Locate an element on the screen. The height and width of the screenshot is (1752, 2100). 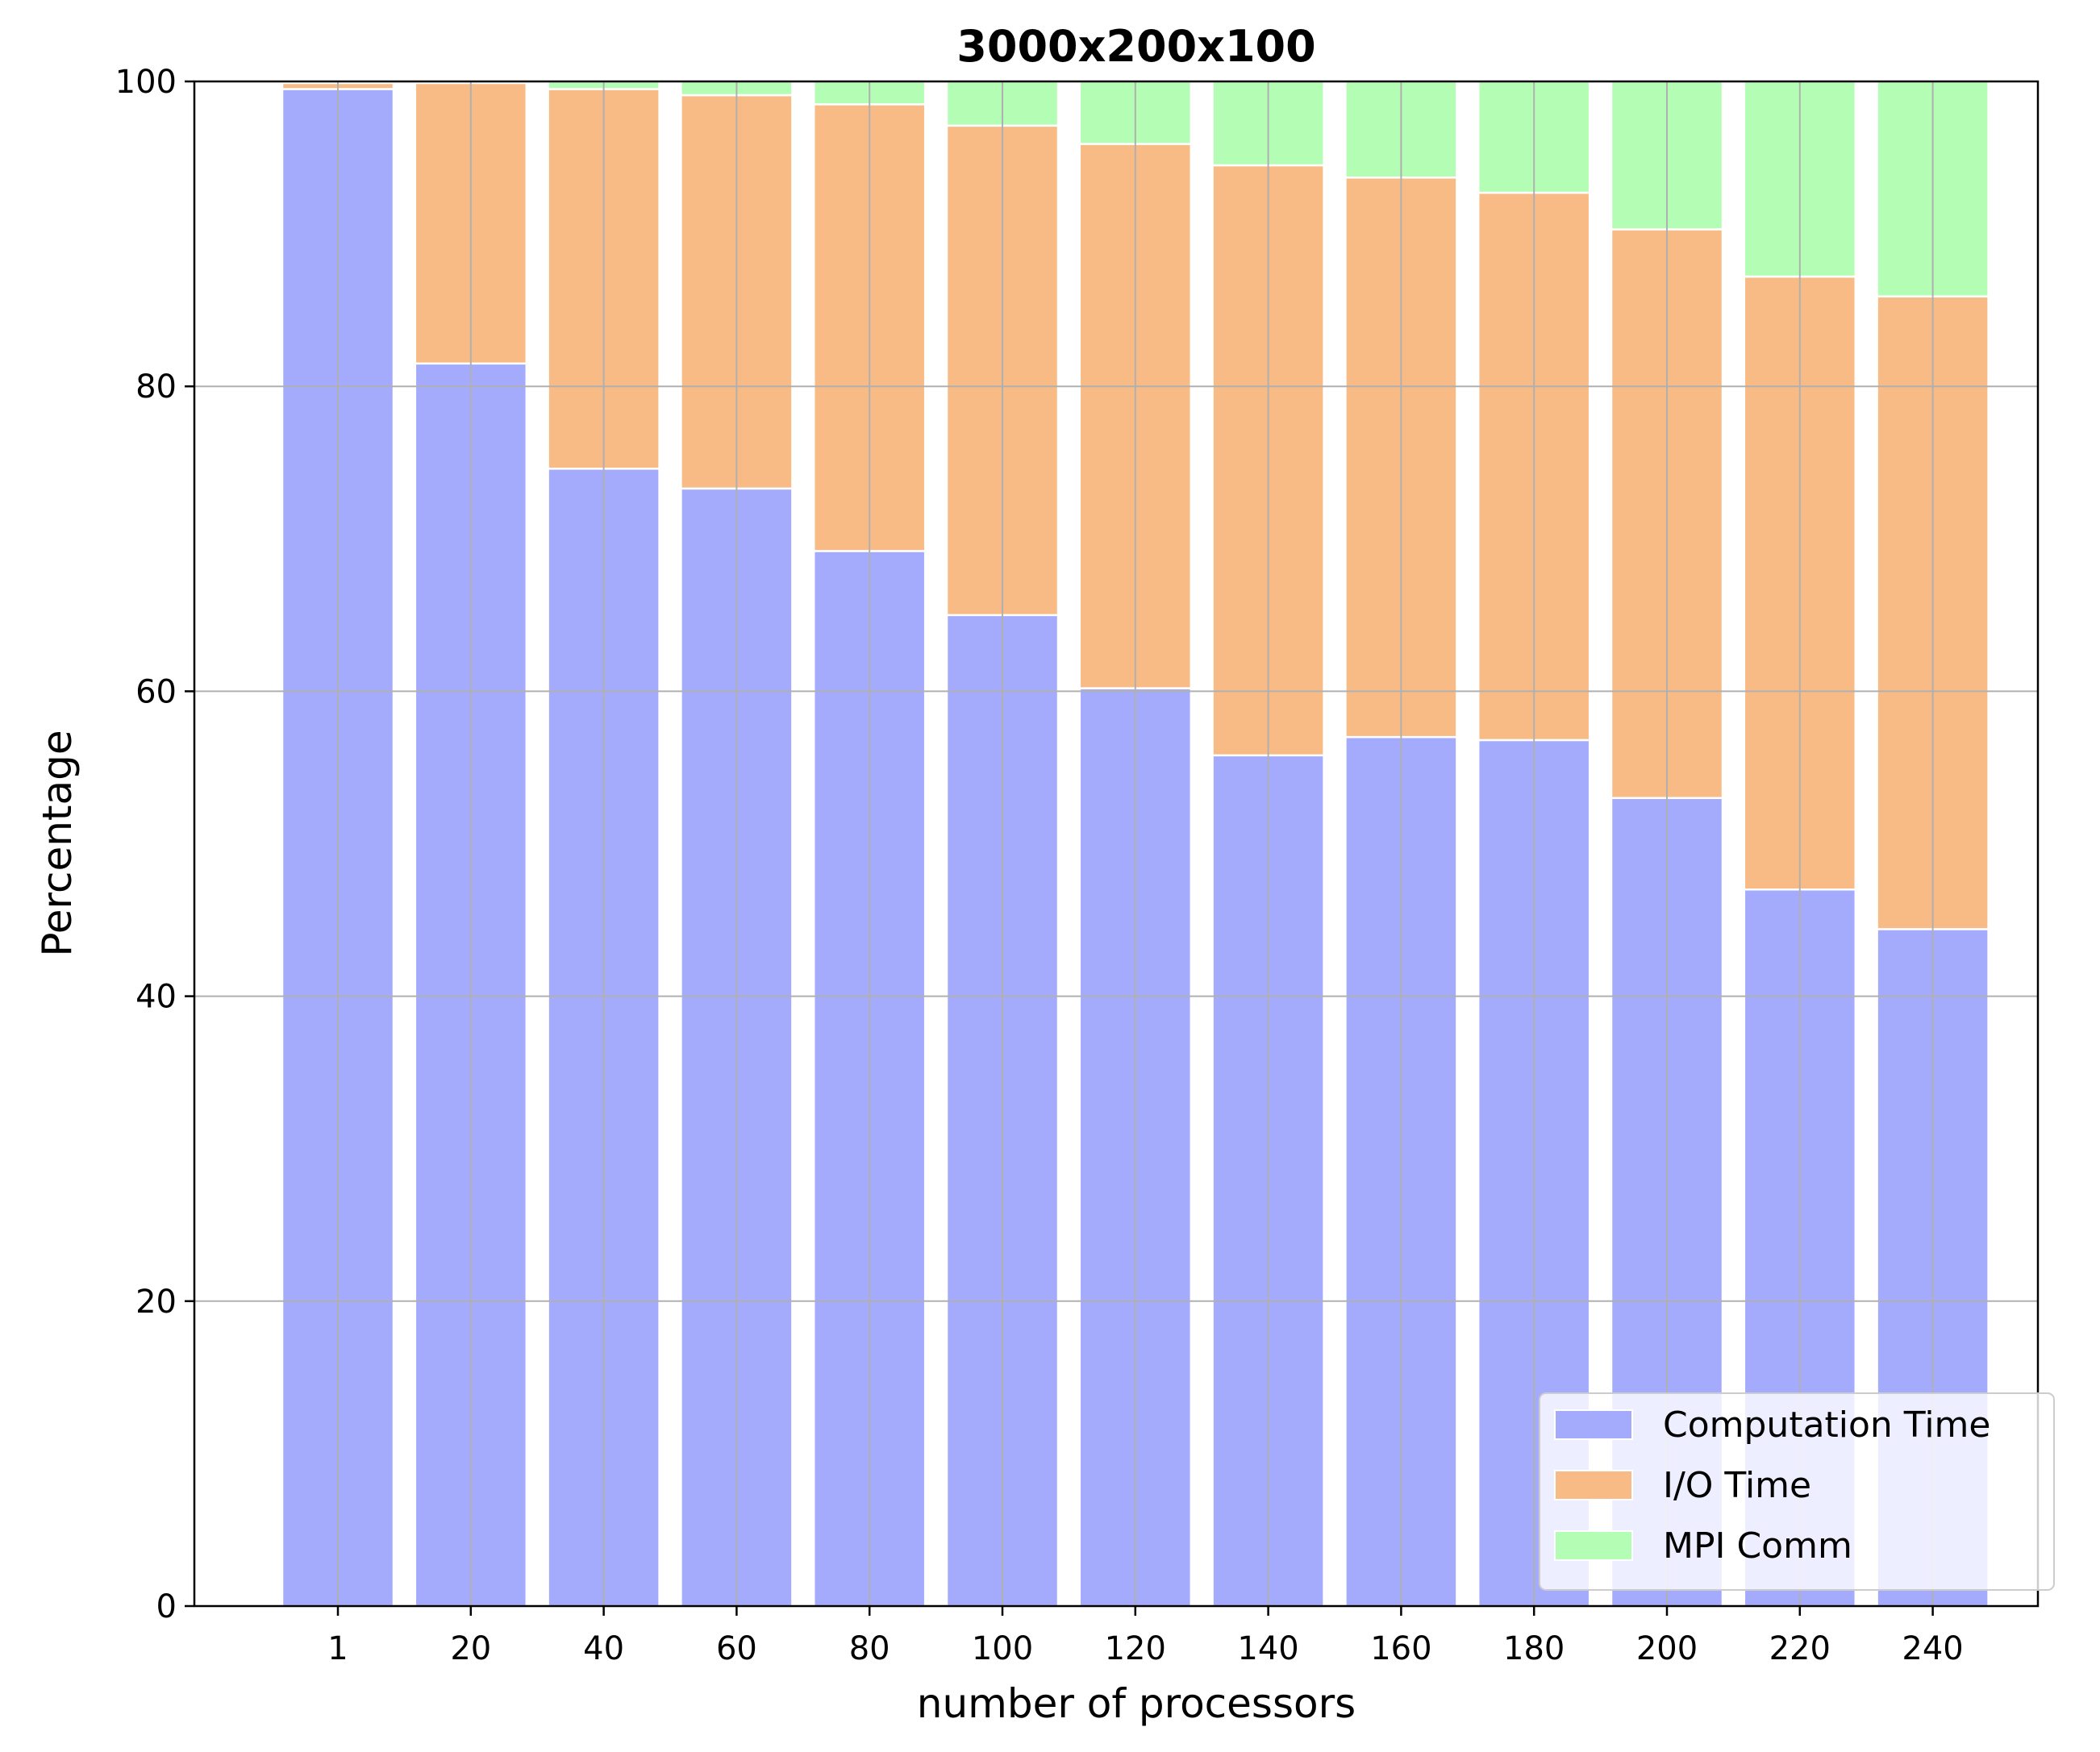
x-tick-label-180: 180 is located at coordinates (1534, 1648).